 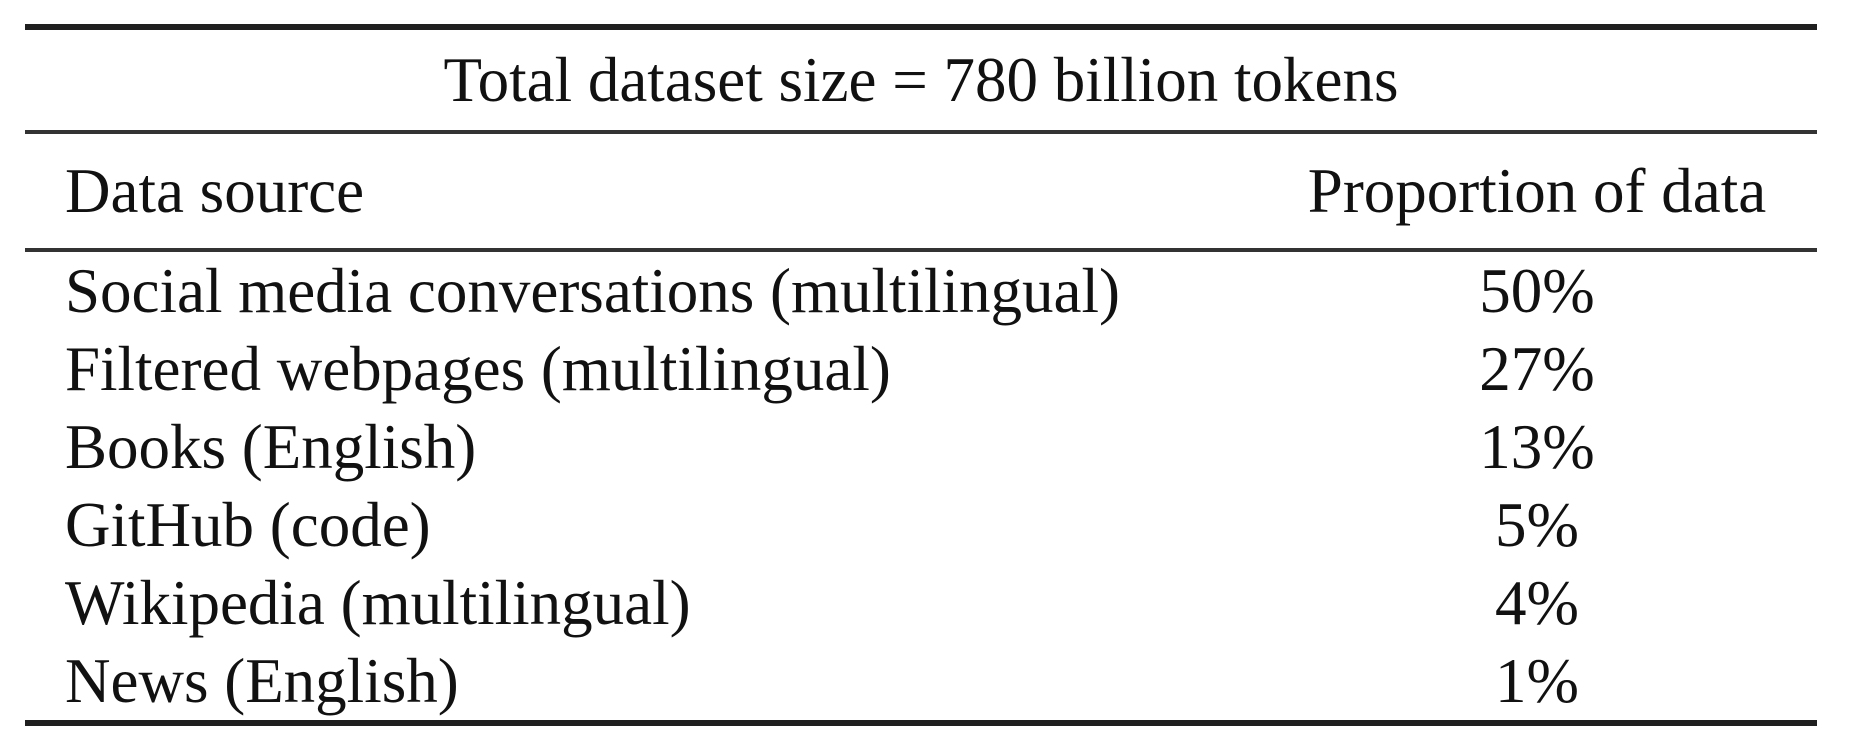 I want to click on column-header-proportion: Proportion of data, so click(x=1537, y=190).